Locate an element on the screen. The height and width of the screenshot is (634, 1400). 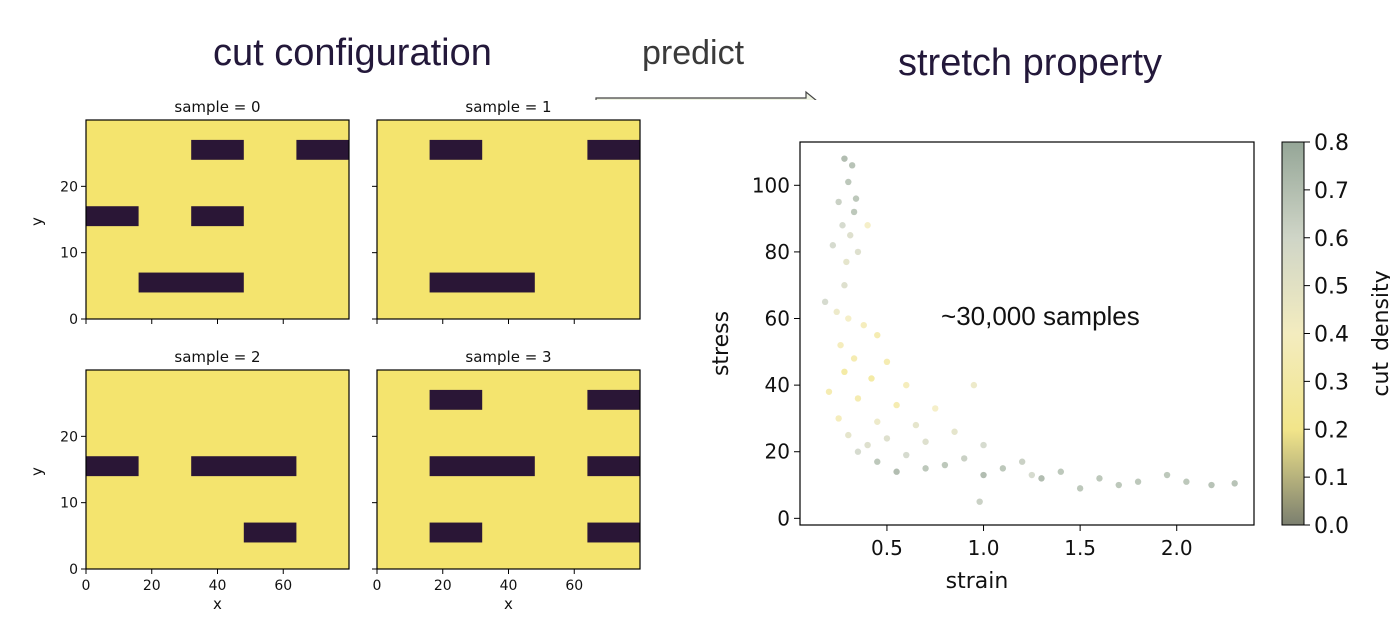
colorbar-tick-label: 0.3 is located at coordinates (1331, 382).